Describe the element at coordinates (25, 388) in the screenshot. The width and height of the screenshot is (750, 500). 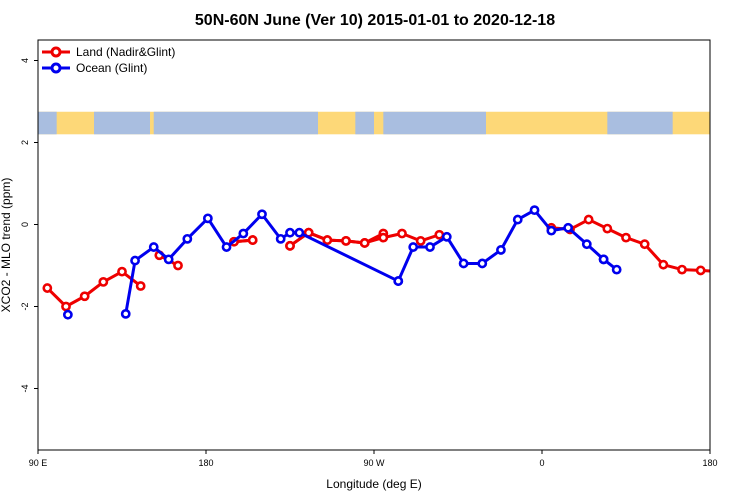
I see `y-tick-label: -4` at that location.